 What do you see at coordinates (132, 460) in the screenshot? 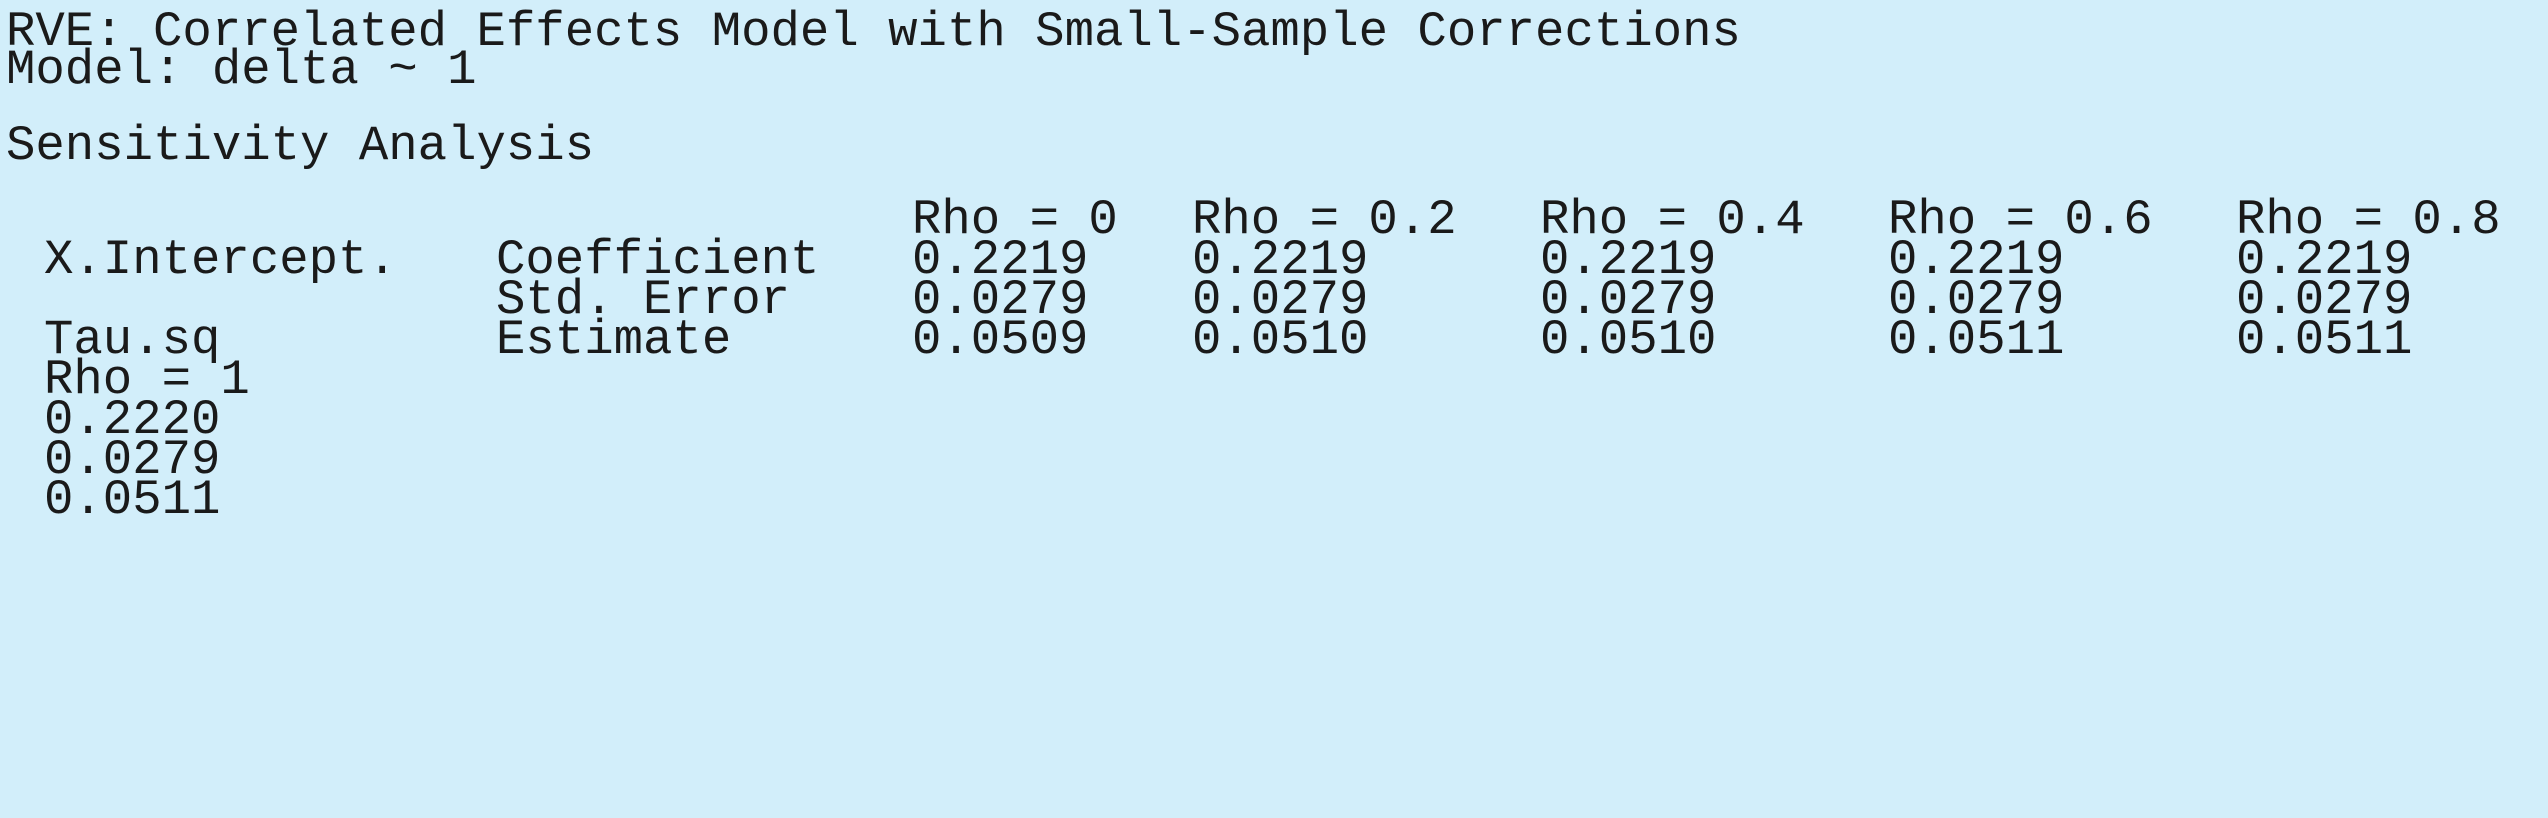
I see `wrapped-cell: 0.0279` at bounding box center [132, 460].